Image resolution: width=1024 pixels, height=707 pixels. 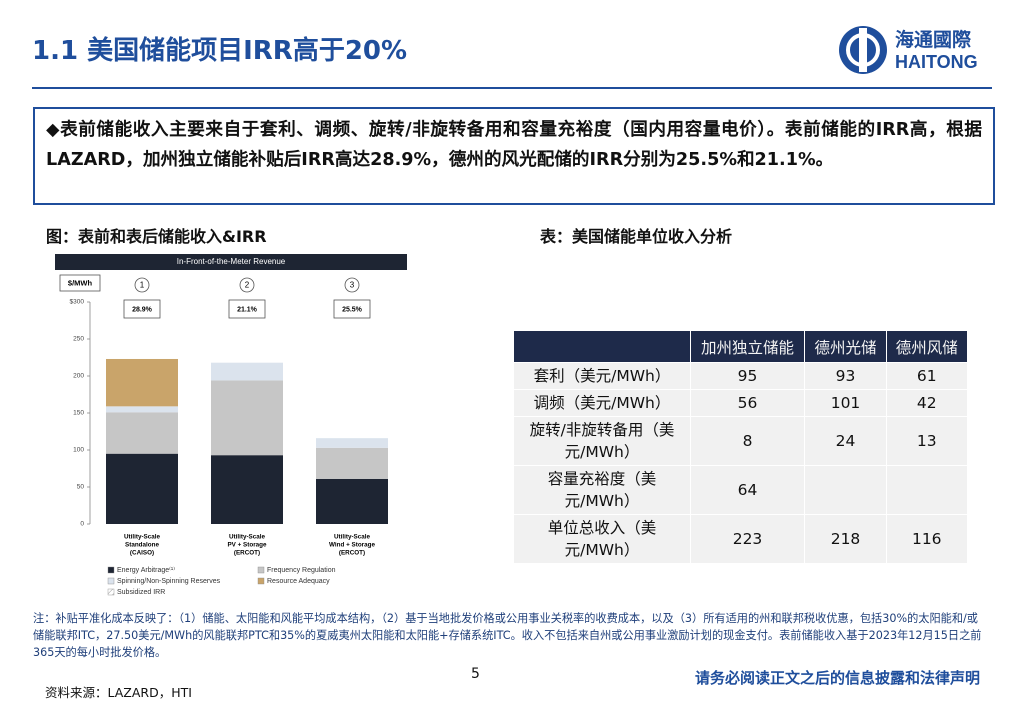 What do you see at coordinates (926, 441) in the screenshot?
I see `cell: 13` at bounding box center [926, 441].